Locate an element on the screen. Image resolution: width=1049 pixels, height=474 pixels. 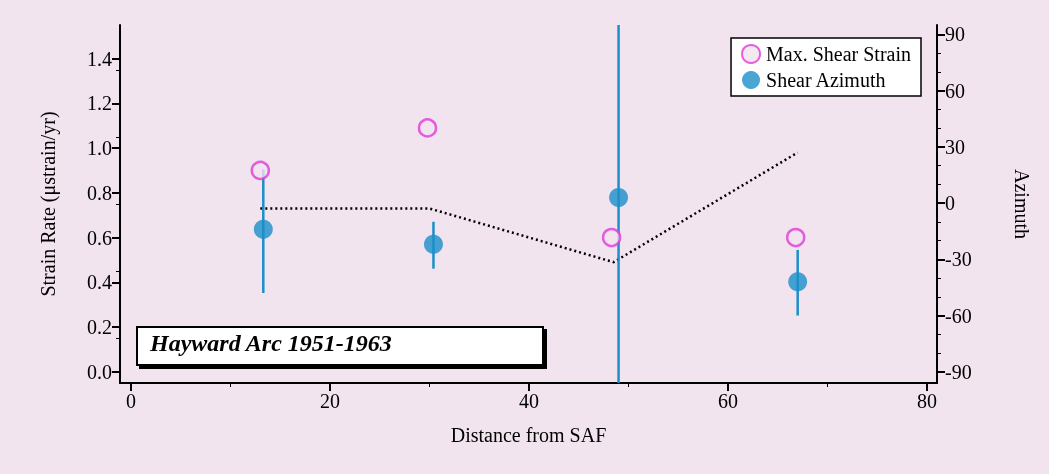
y-axis-title: Strain Rate (μstrain/yr) is located at coordinates (48, 204).